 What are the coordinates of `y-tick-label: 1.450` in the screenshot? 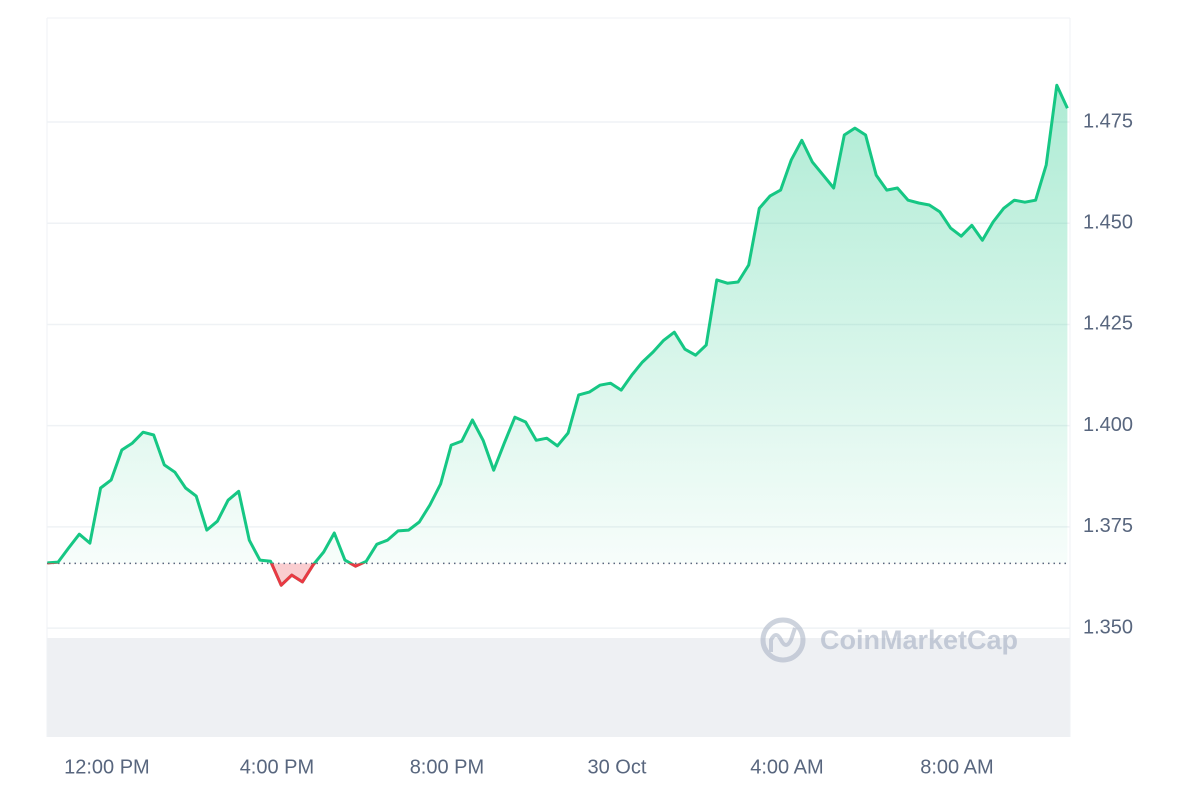 It's located at (1108, 223).